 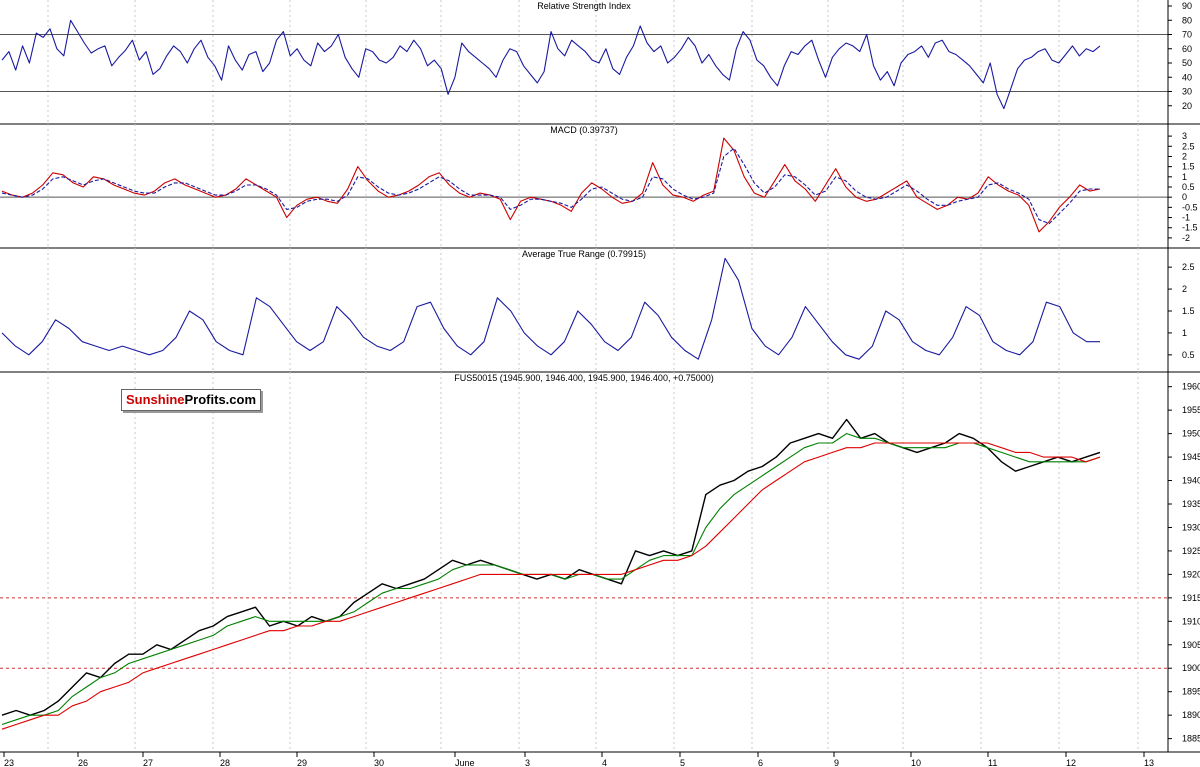 I want to click on y-tick-label: 20, so click(x=1187, y=106).